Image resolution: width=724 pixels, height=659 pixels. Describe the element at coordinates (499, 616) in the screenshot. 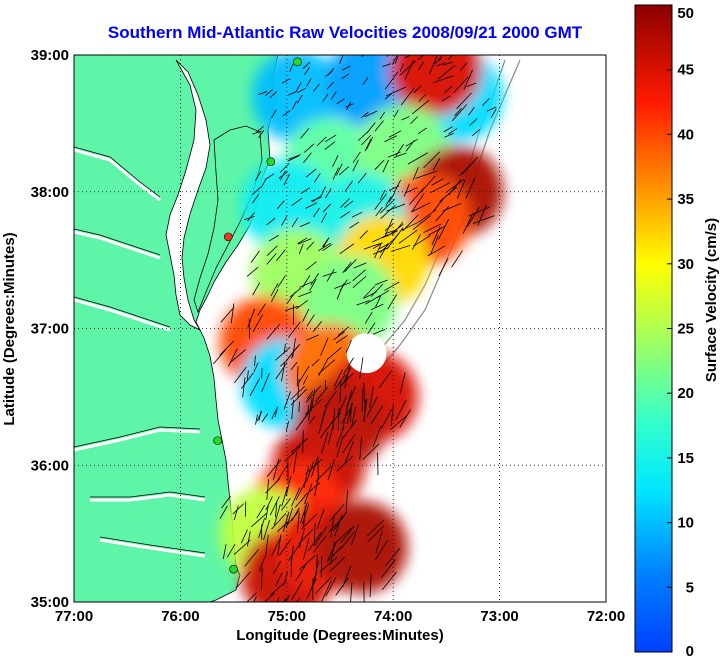

I see `x-tick-label: 73:00` at that location.